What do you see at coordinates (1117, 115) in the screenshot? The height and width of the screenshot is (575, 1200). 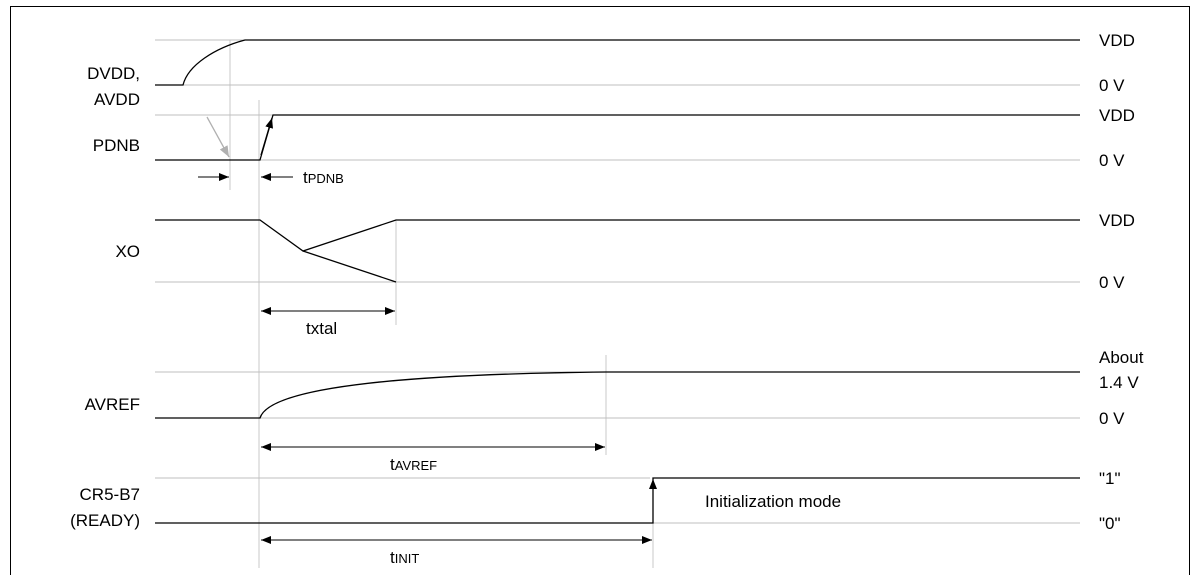 I see `pdnb-vdd-level: VDD` at bounding box center [1117, 115].